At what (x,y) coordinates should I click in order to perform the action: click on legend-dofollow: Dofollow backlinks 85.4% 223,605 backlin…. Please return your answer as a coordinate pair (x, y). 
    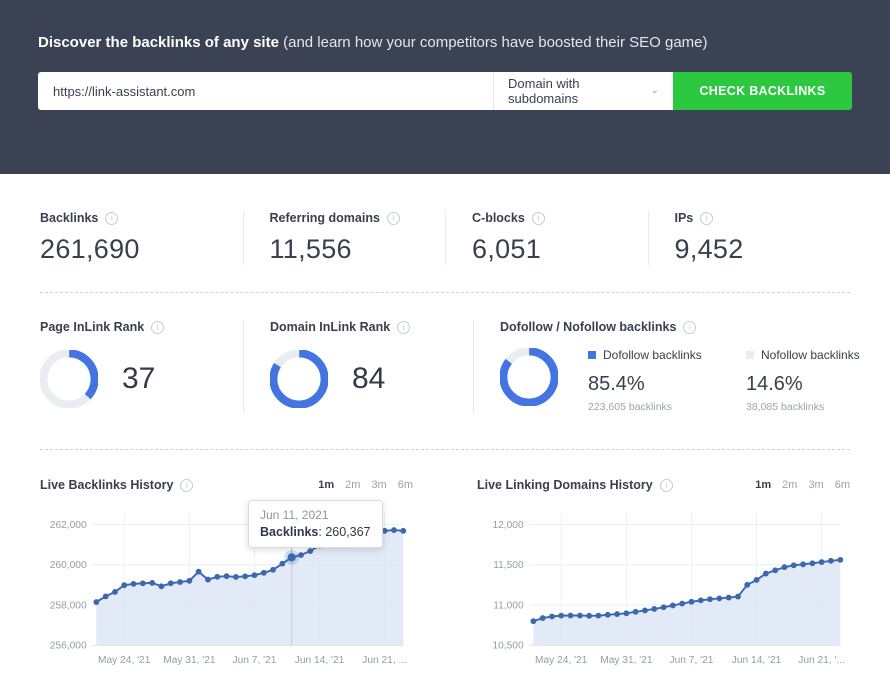
    Looking at the image, I should click on (652, 380).